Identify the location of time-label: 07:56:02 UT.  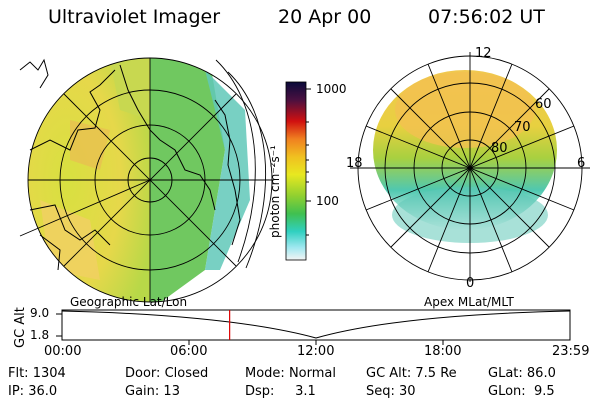
(486, 17).